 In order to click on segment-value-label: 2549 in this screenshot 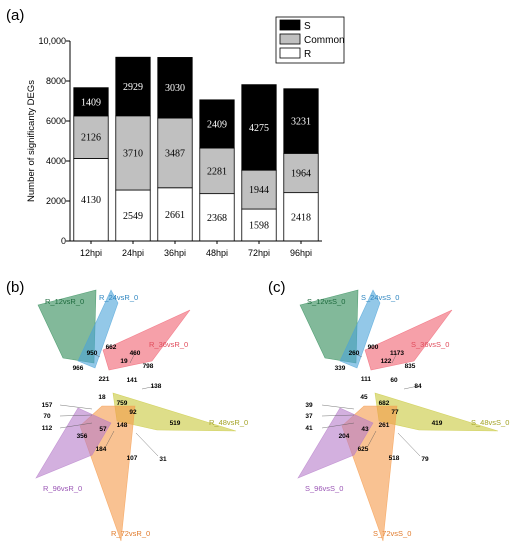, I will do `click(133, 216)`.